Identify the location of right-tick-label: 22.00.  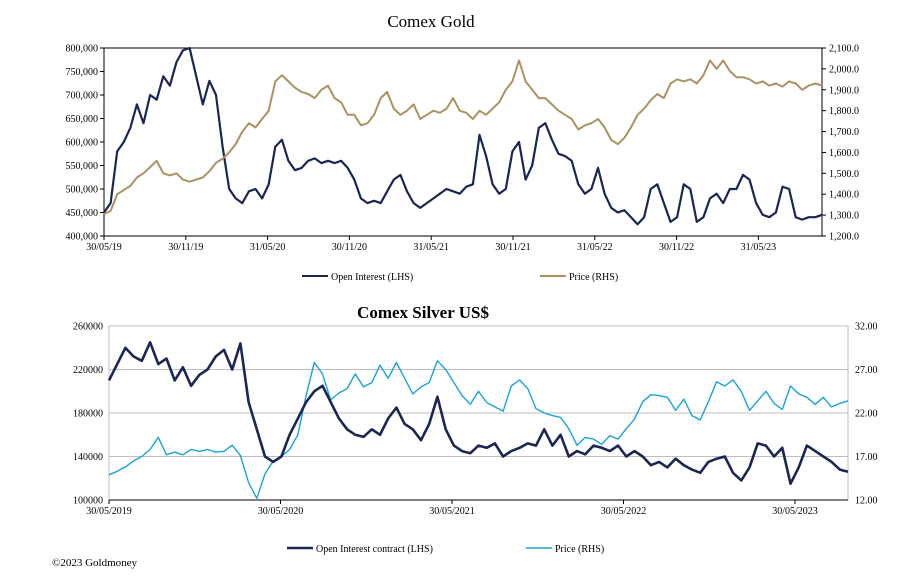
(866, 414).